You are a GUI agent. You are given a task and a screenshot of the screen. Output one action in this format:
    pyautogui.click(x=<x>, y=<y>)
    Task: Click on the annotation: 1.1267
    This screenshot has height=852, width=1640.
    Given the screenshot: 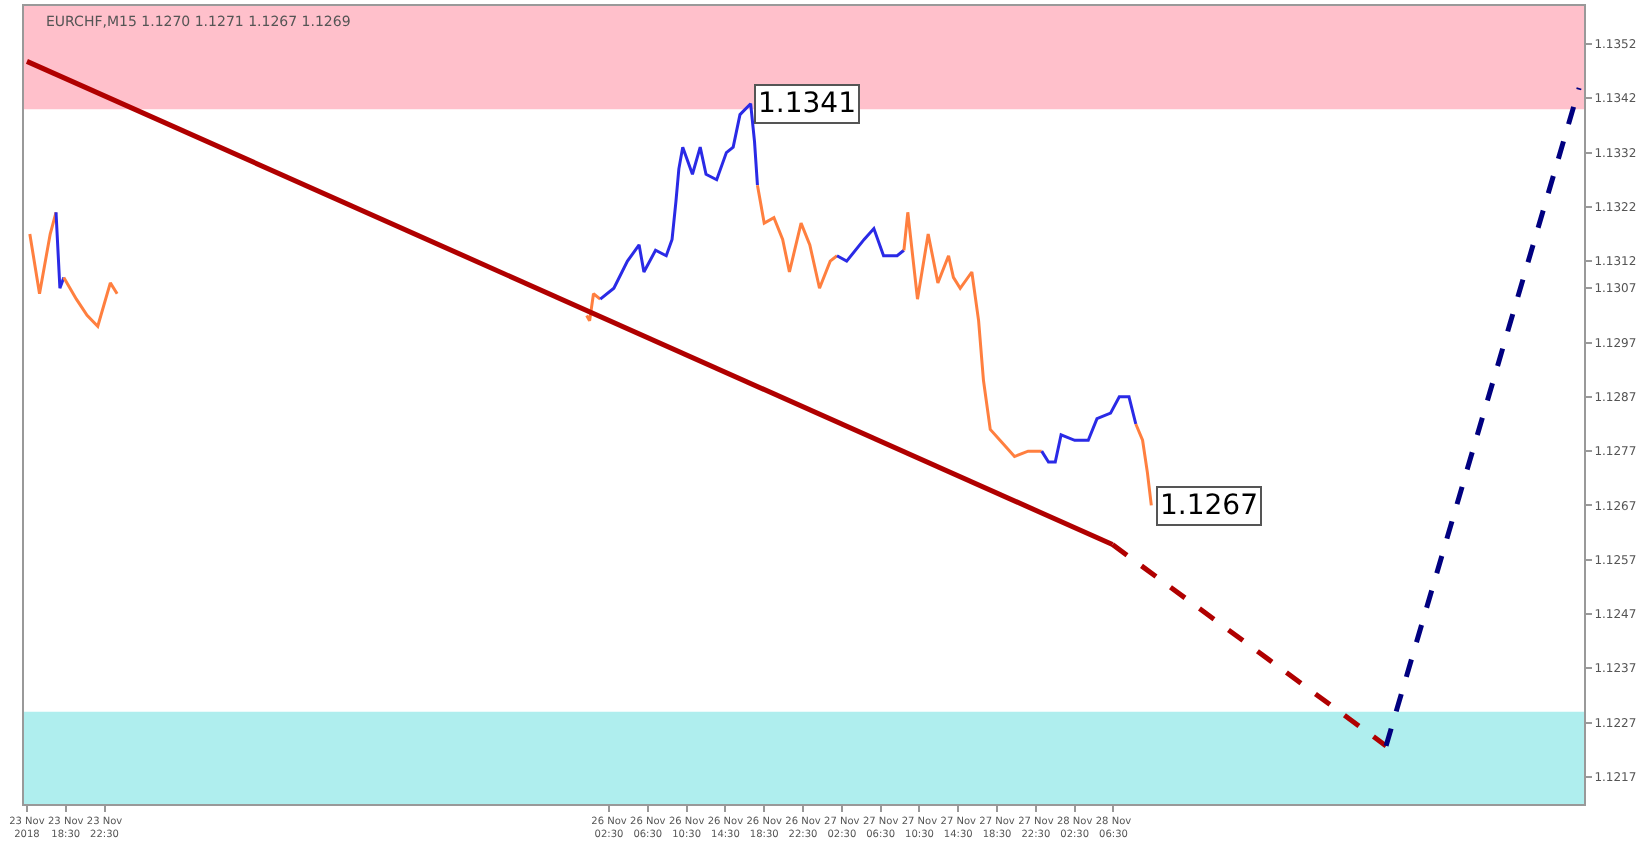 What is the action you would take?
    pyautogui.click(x=1209, y=506)
    